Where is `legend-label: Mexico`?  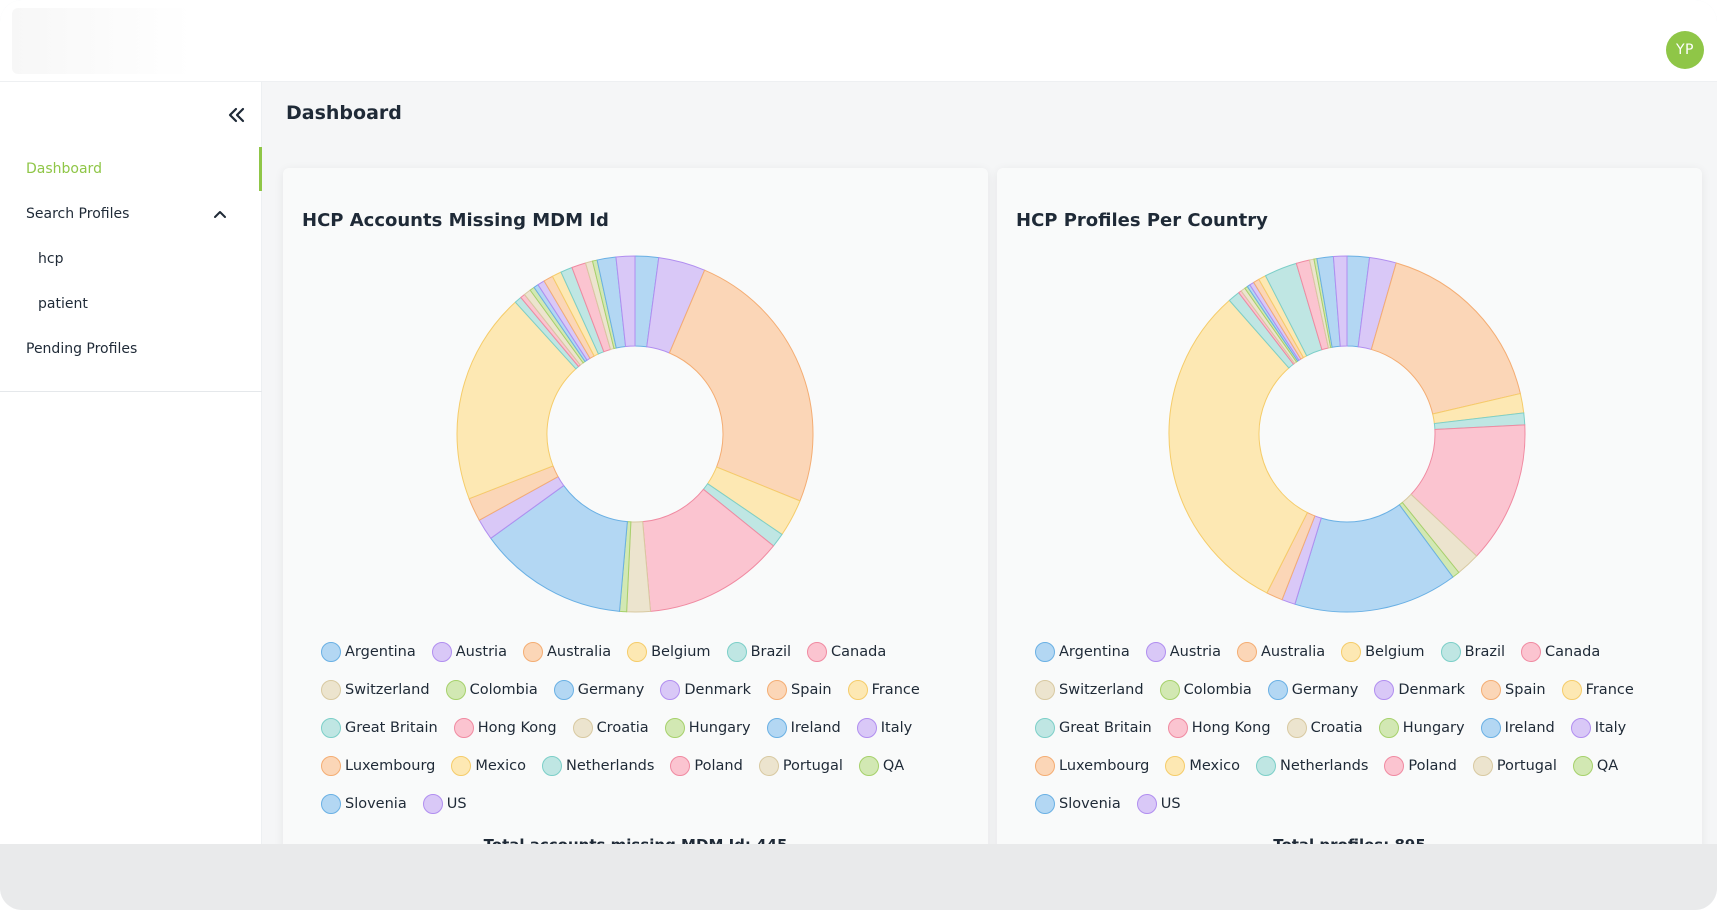 legend-label: Mexico is located at coordinates (501, 766).